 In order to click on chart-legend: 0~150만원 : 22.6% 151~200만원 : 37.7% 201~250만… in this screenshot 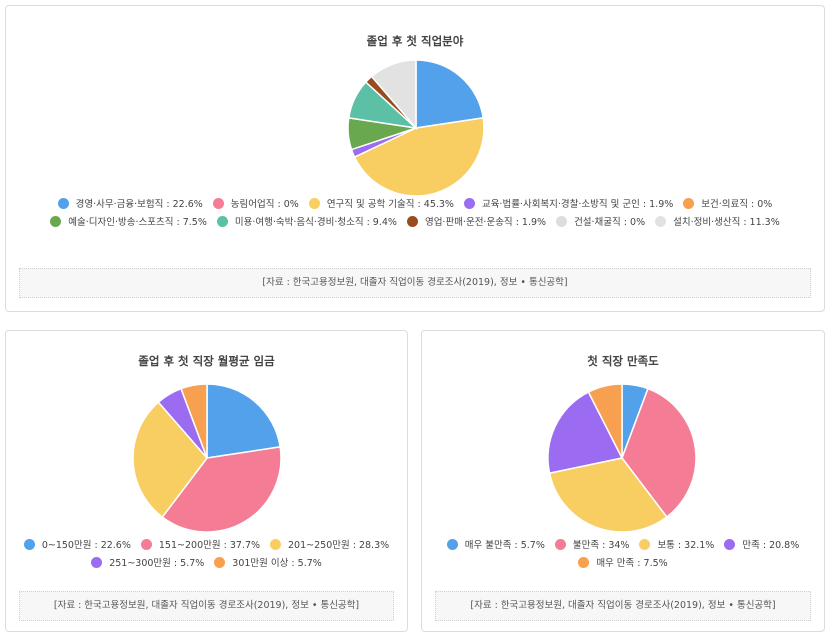, I will do `click(206, 555)`.